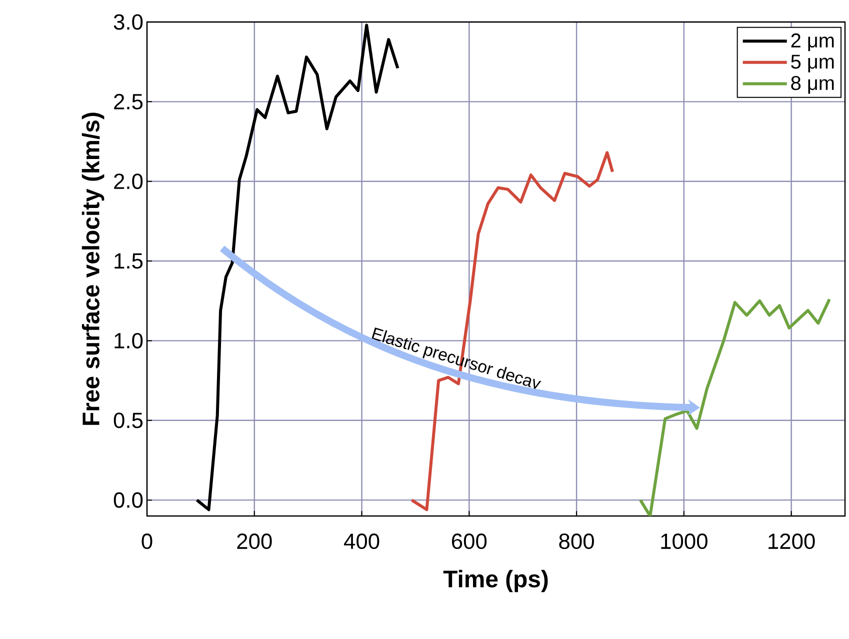  What do you see at coordinates (457, 360) in the screenshot?
I see `annotation: Elastic precursor decay` at bounding box center [457, 360].